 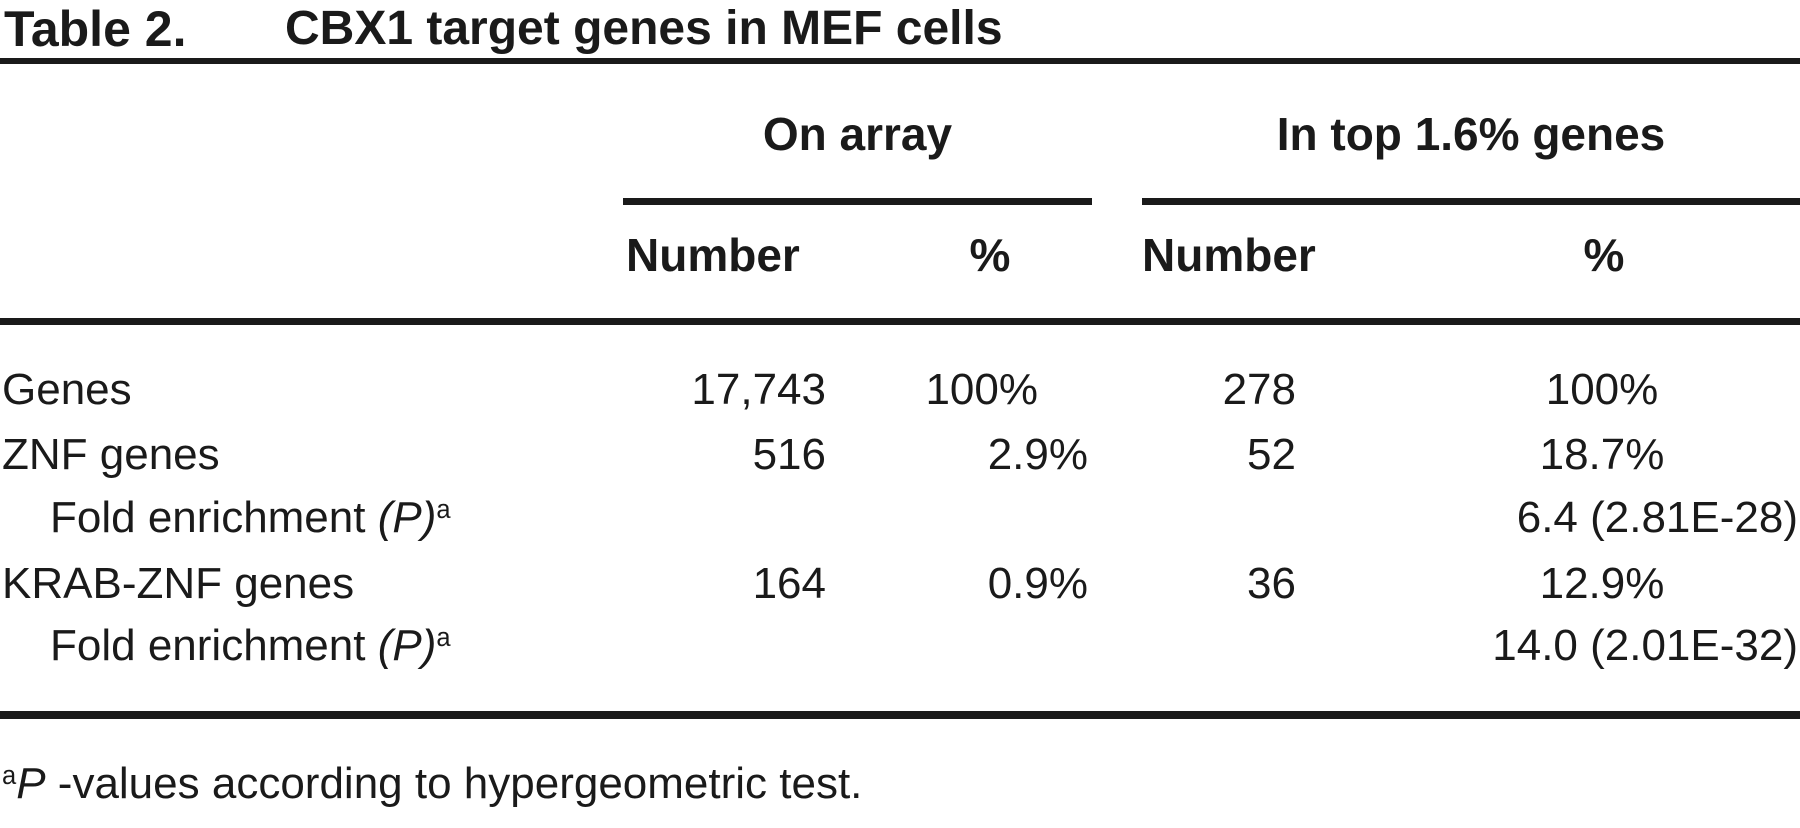 What do you see at coordinates (857, 201) in the screenshot?
I see `spanner-rule-on-array` at bounding box center [857, 201].